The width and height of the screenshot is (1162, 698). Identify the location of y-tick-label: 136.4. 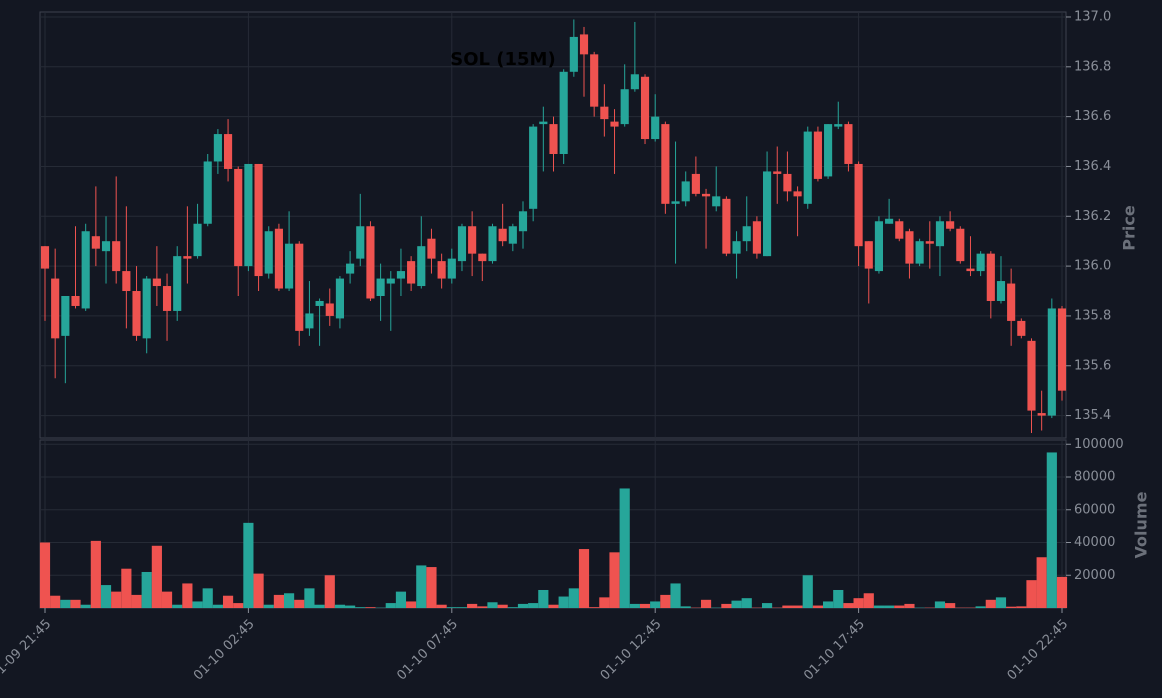
(1092, 166).